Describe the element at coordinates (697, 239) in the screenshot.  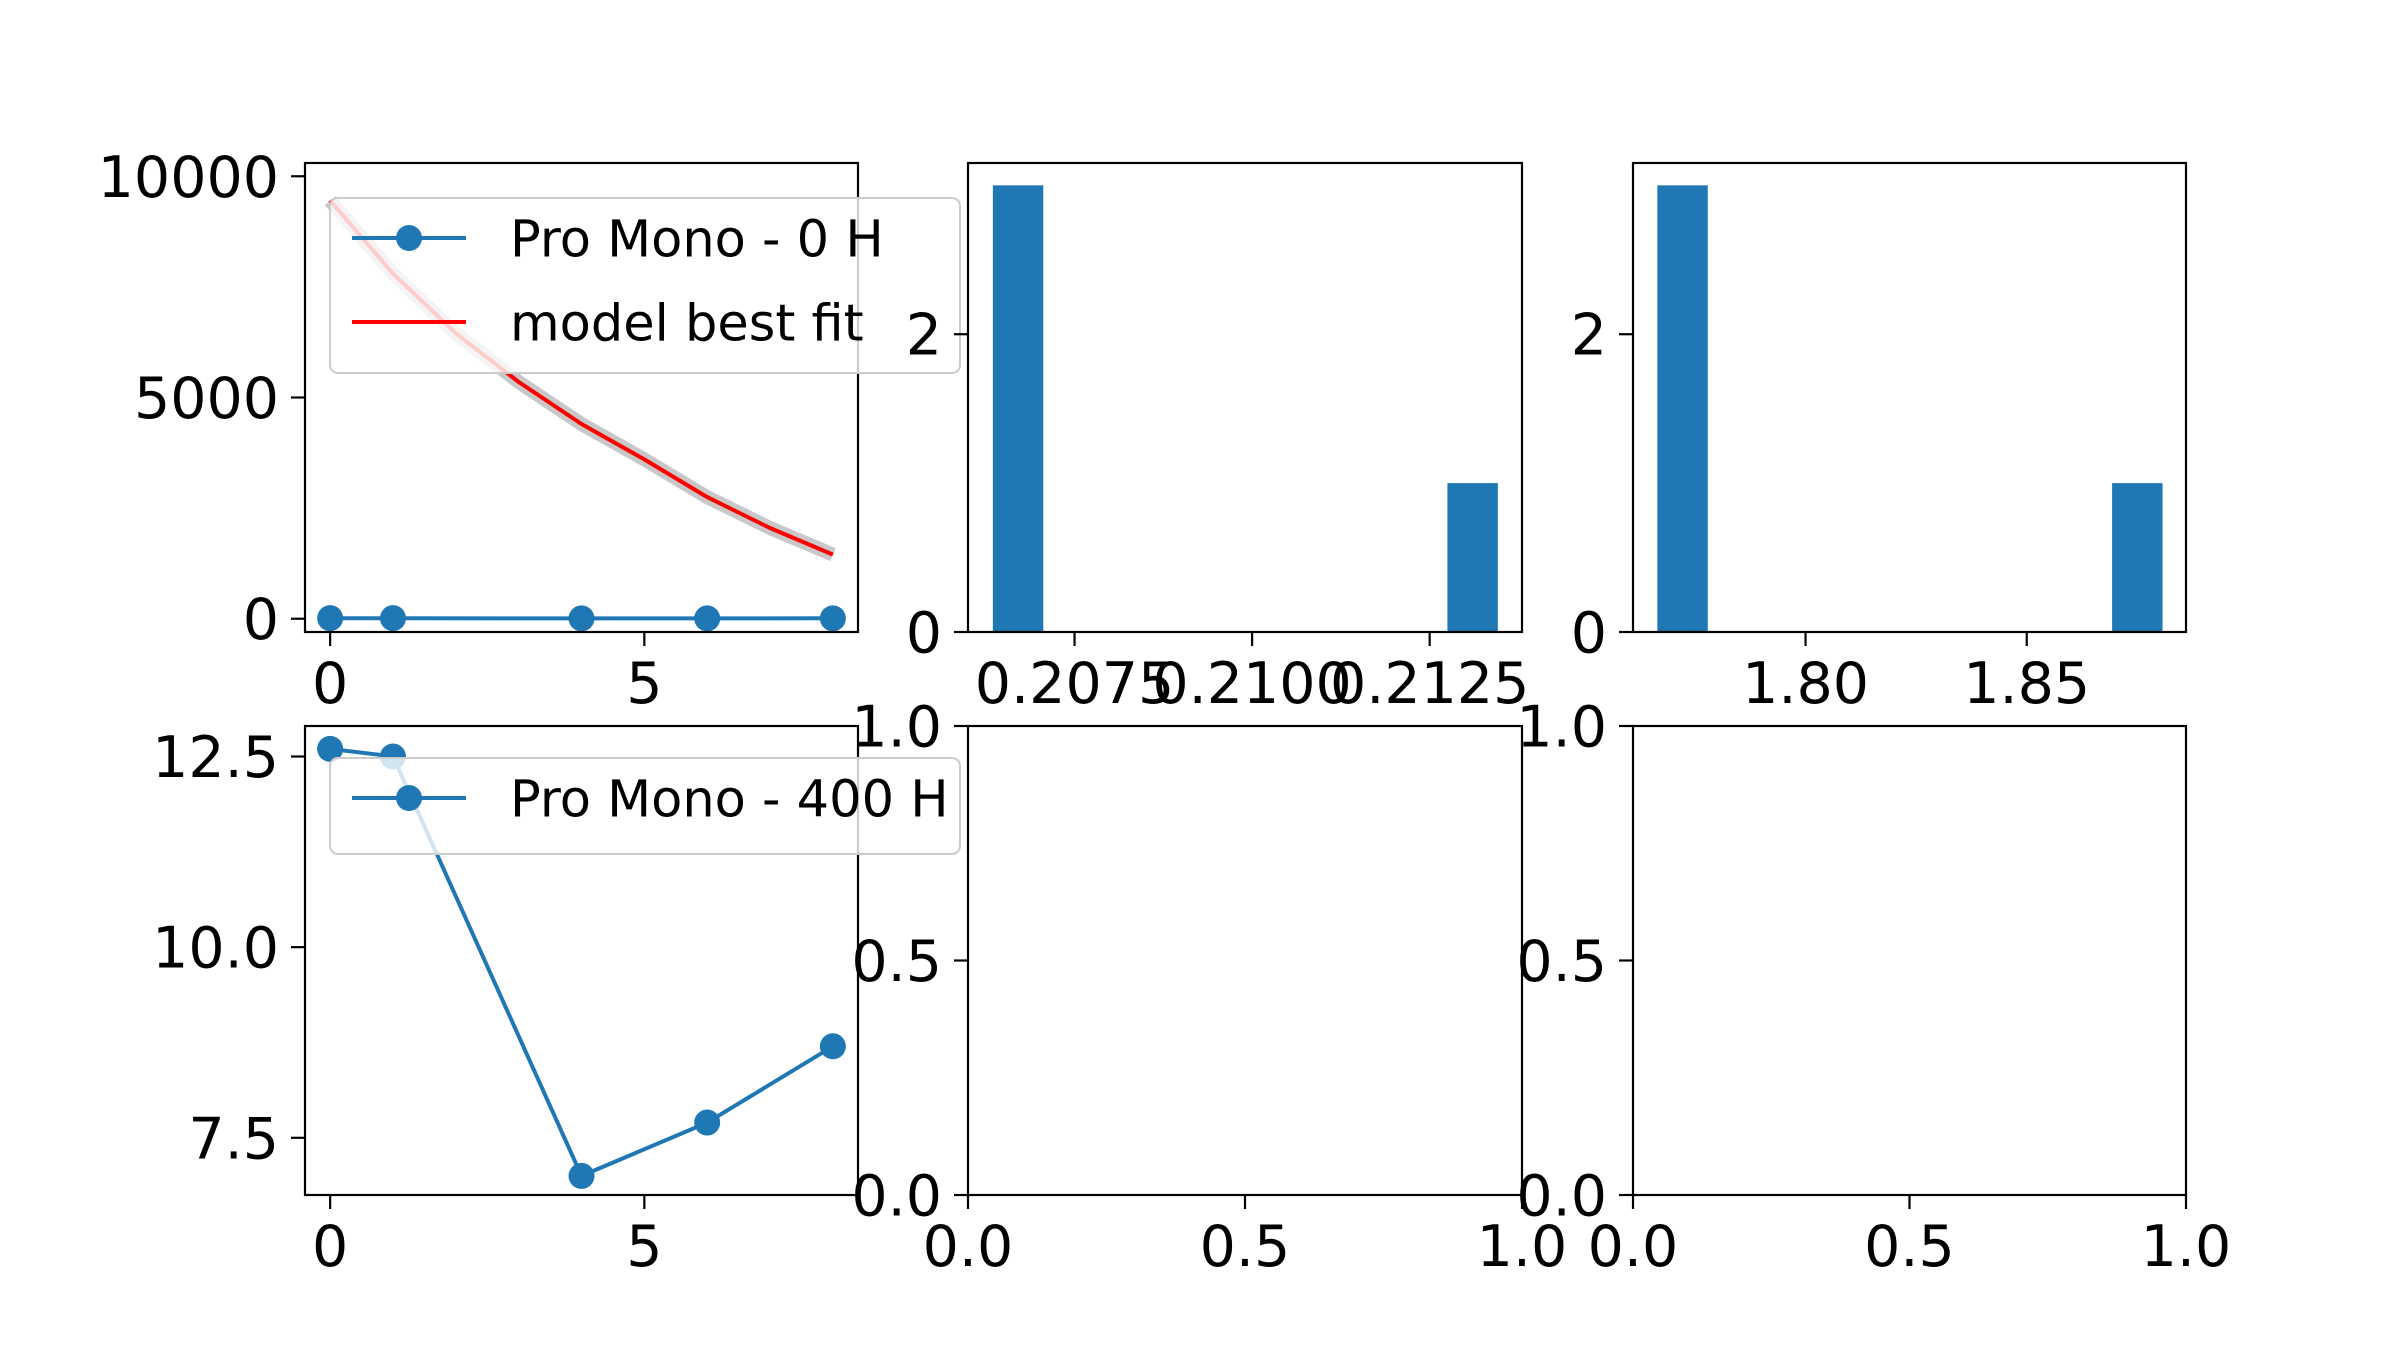
I see `legend-label: Pro Mono - 0 H` at that location.